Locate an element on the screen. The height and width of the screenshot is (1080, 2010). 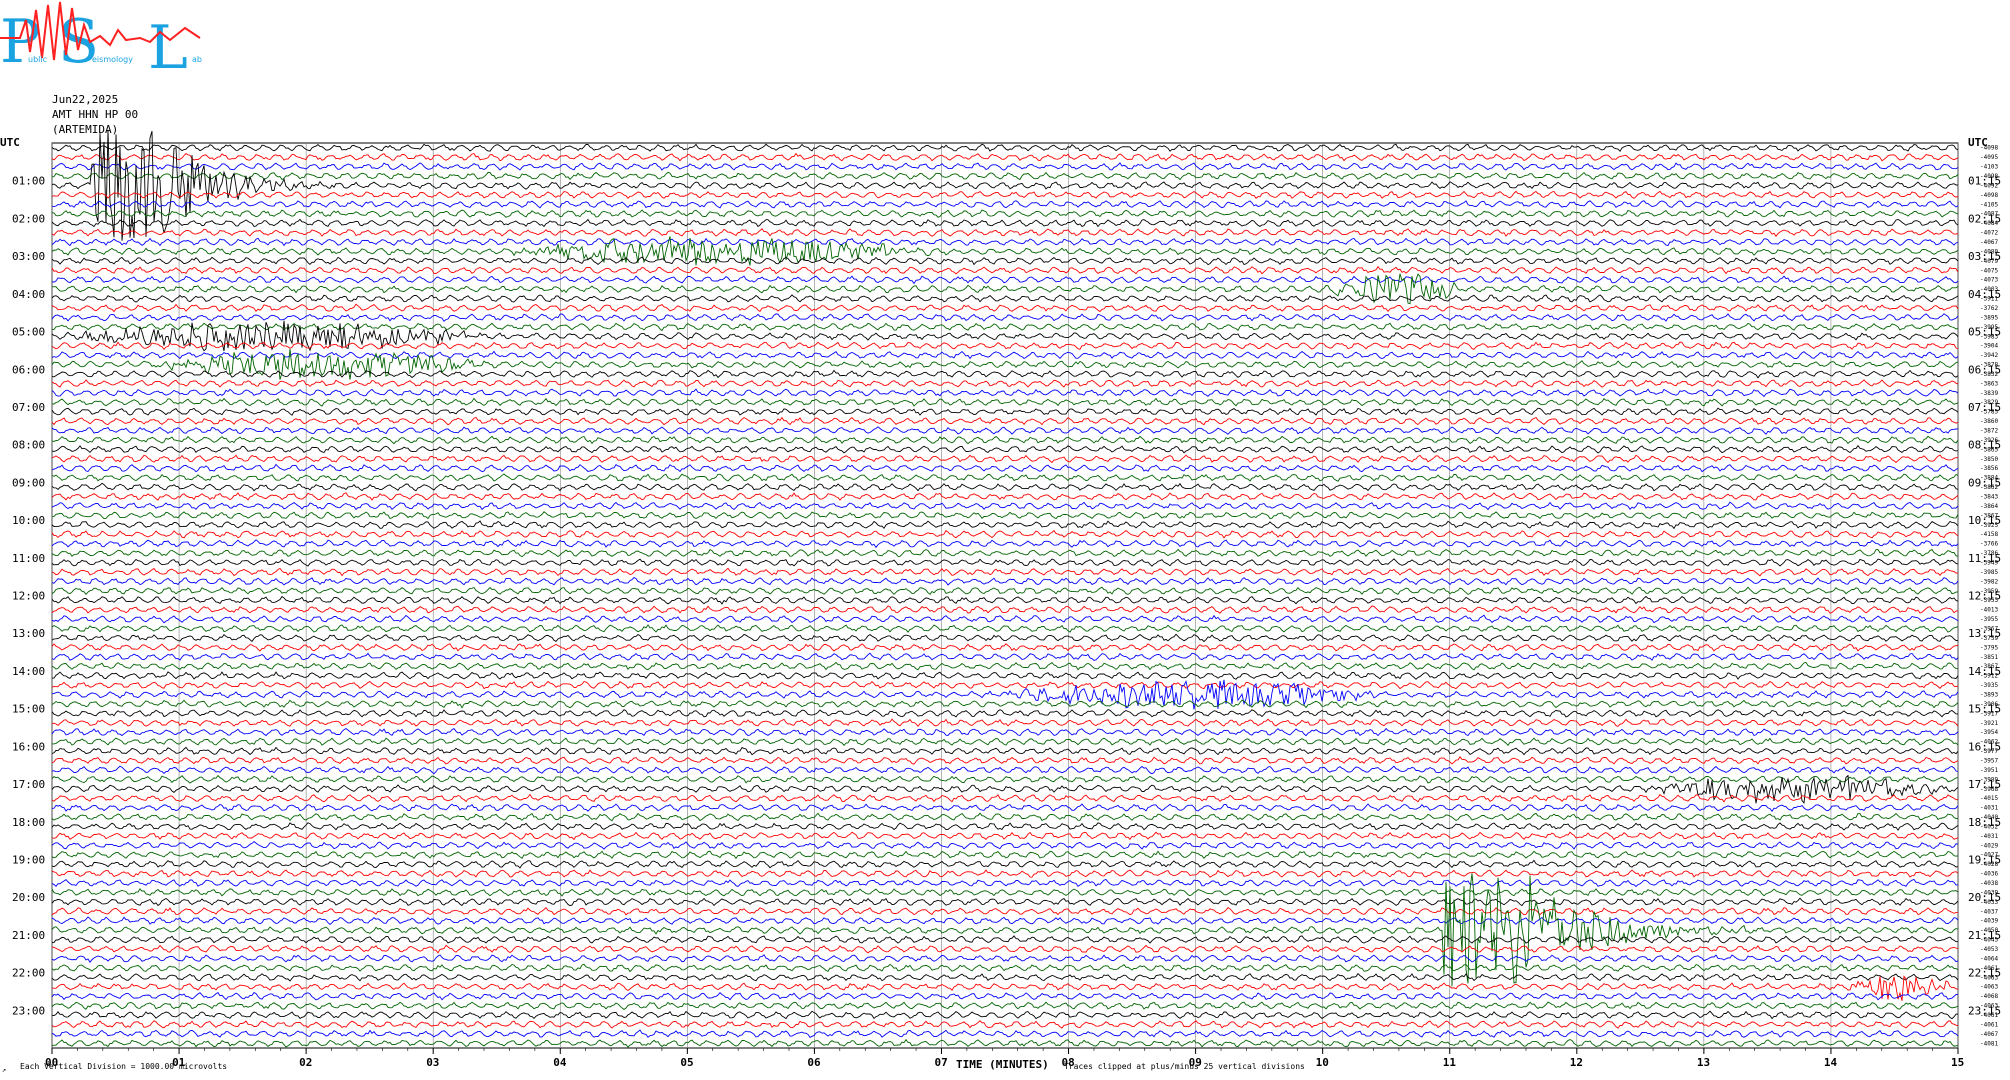
trace-offset-label: -4050 is located at coordinates (1989, 930).